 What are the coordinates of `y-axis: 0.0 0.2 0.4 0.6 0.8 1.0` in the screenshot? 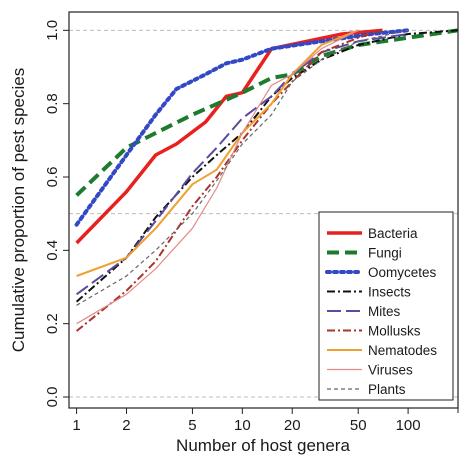 It's located at (56, 214).